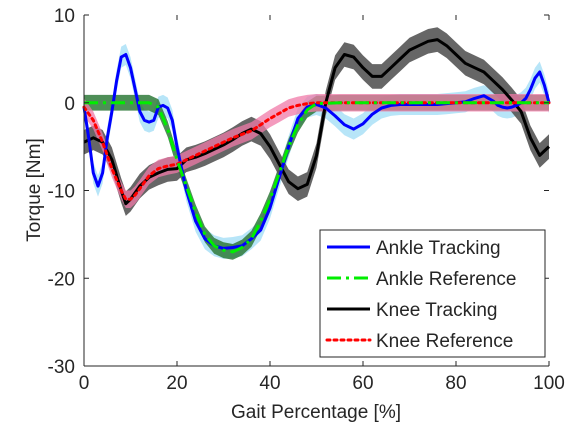 The width and height of the screenshot is (579, 432). What do you see at coordinates (444, 341) in the screenshot?
I see `legend-label: Knee Reference` at bounding box center [444, 341].